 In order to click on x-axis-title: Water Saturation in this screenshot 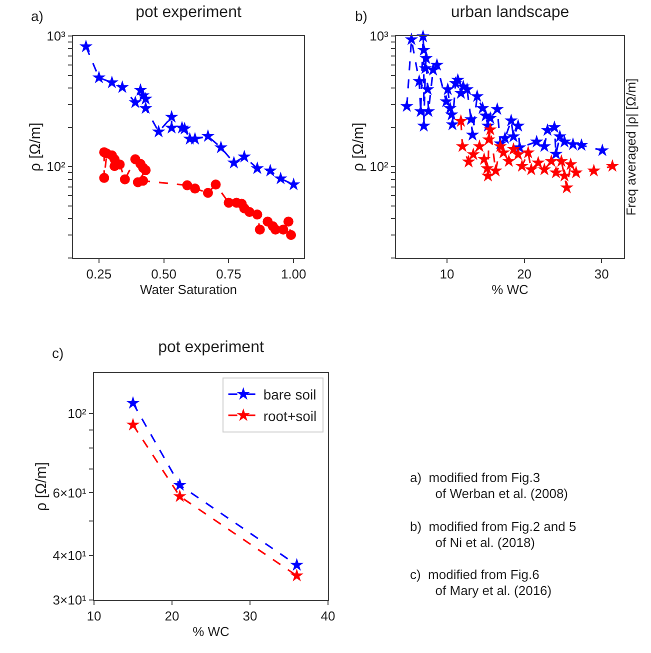, I will do `click(189, 290)`.